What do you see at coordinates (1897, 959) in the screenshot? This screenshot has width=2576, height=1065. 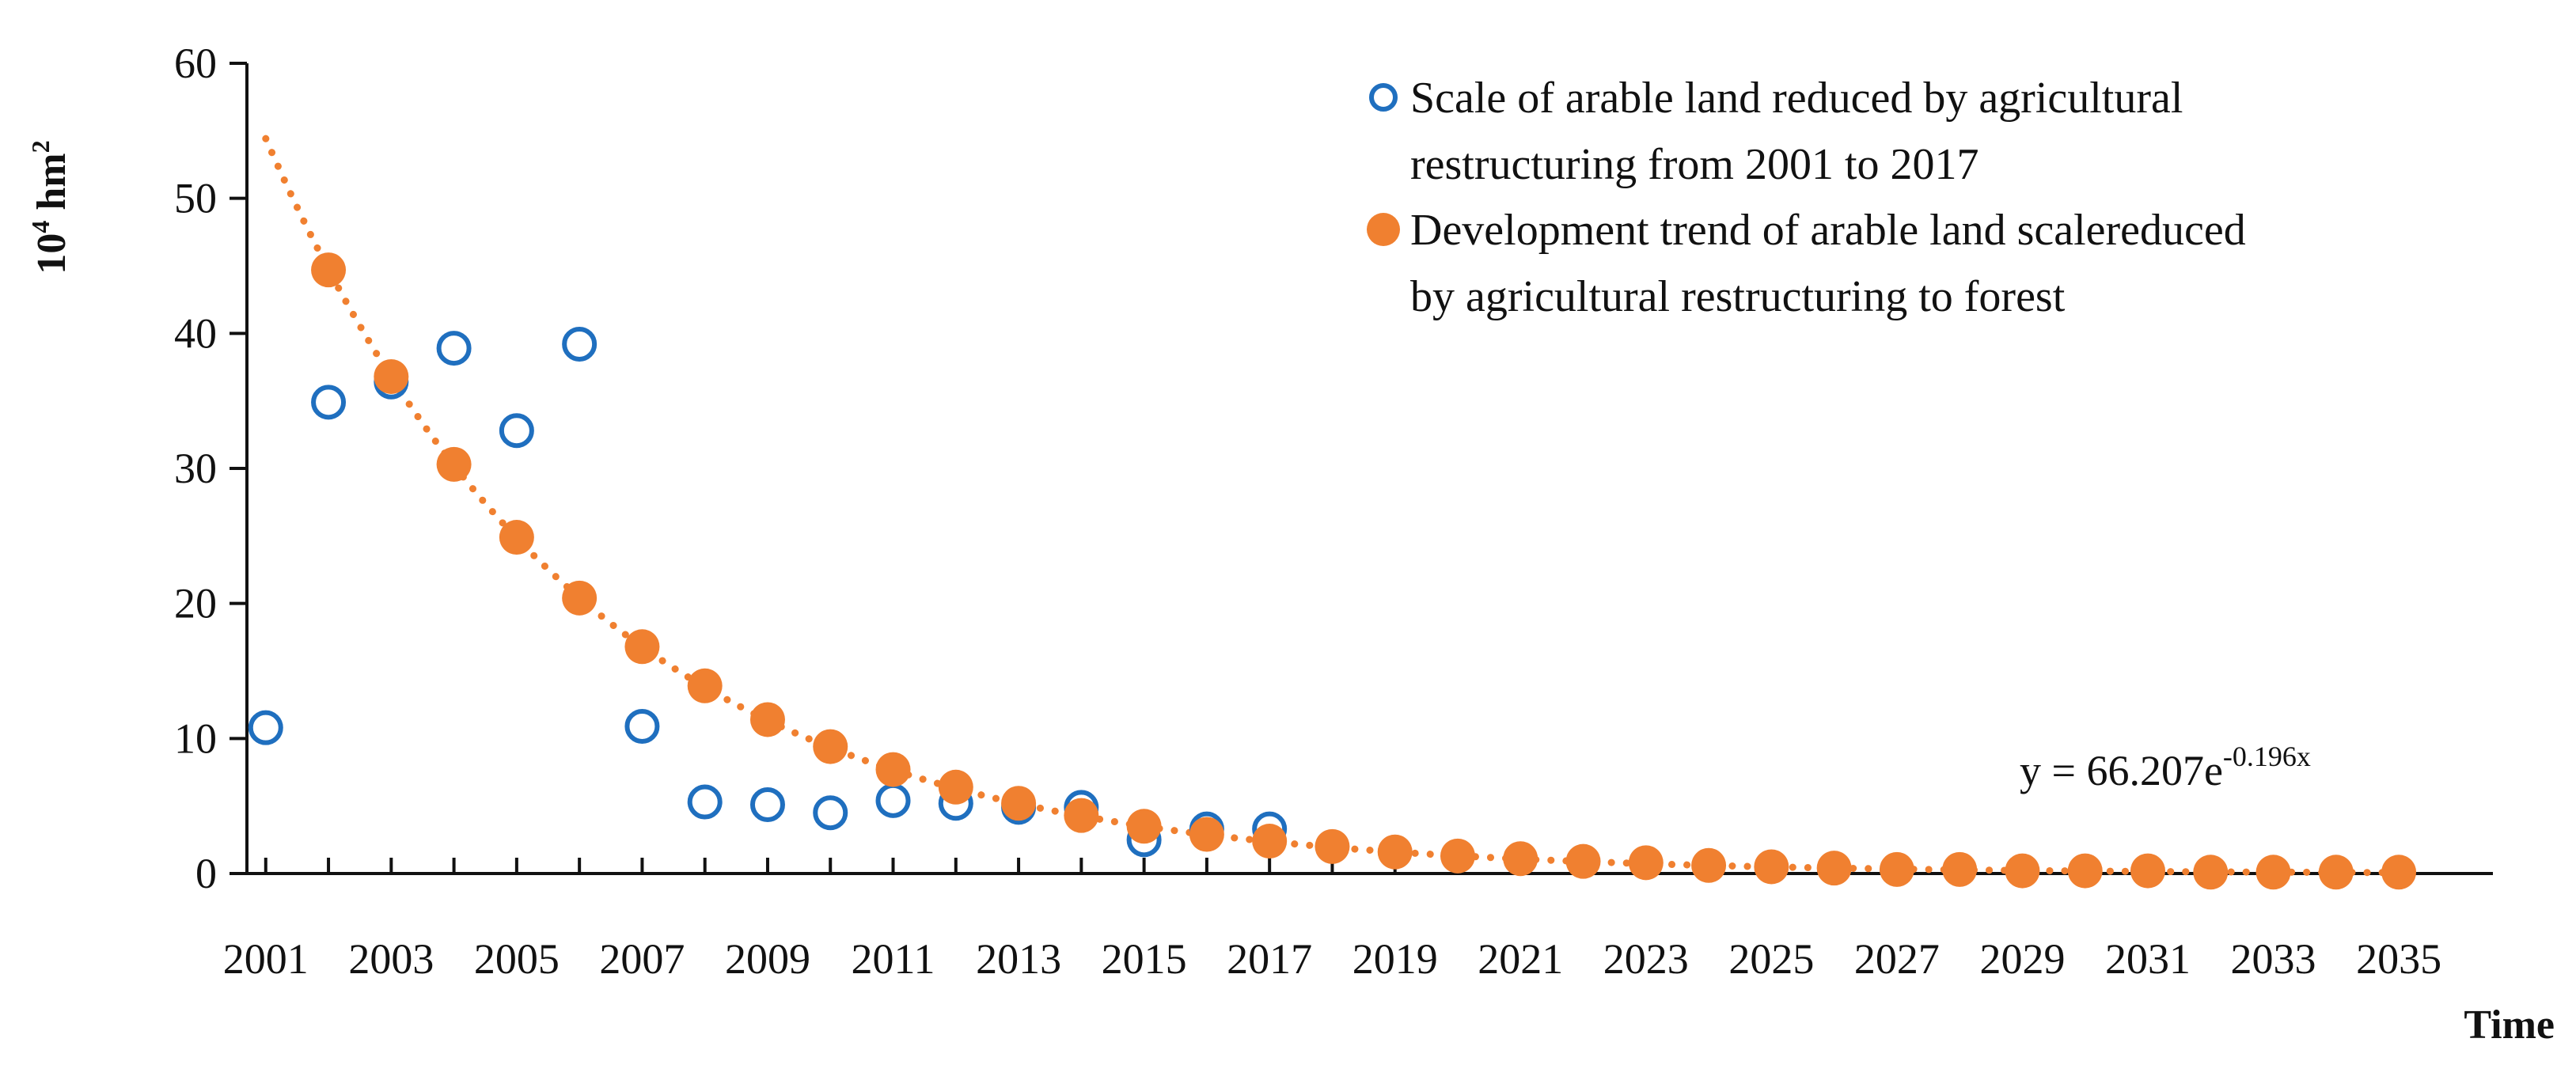 I see `x-tick-label: 2027` at bounding box center [1897, 959].